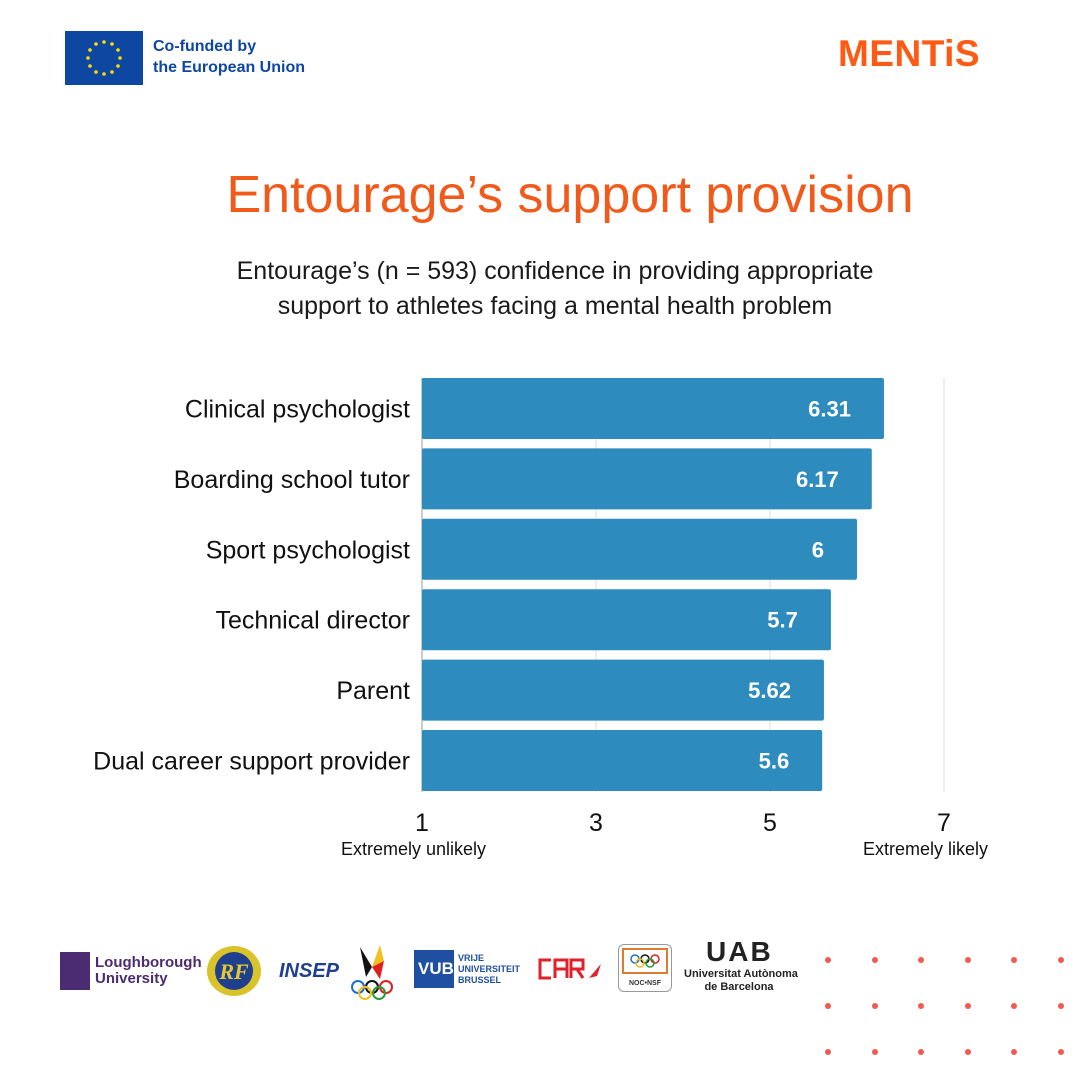 This screenshot has width=1080, height=1080. I want to click on vub-line-2: UNIVERSITEIT, so click(489, 969).